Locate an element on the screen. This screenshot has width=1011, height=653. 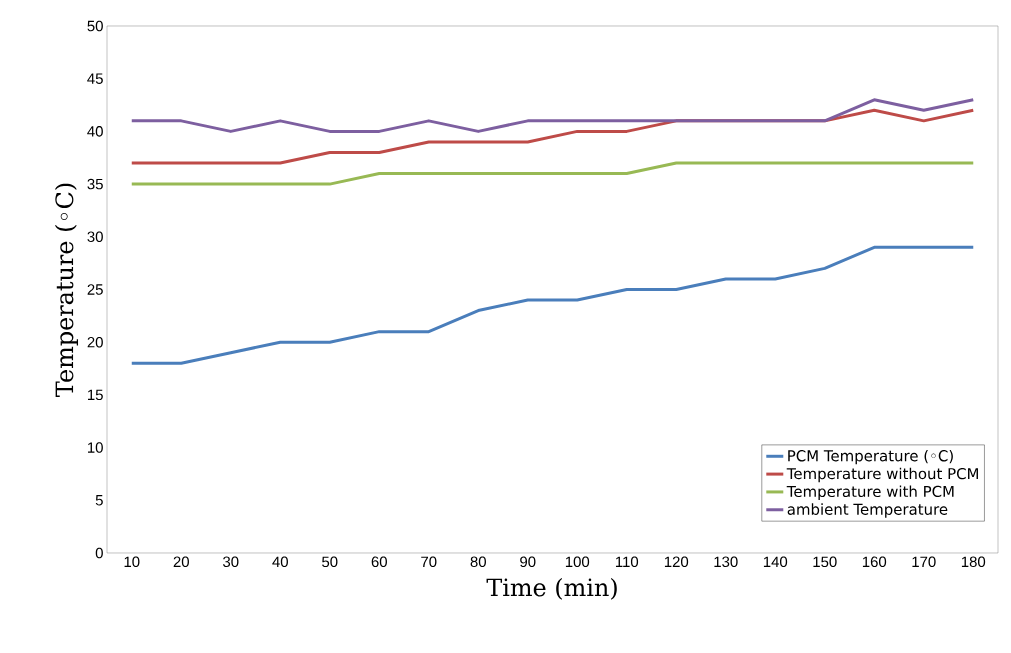
x-tick-label: 10 is located at coordinates (132, 562).